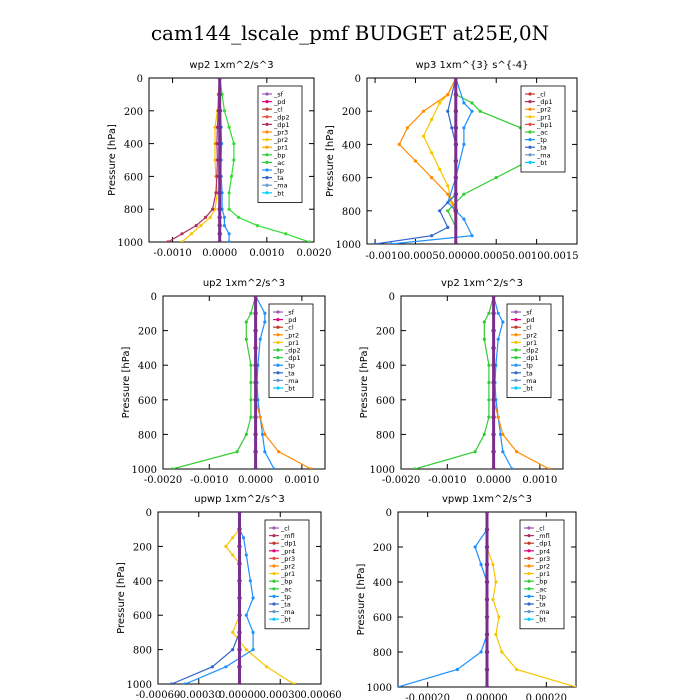 The height and width of the screenshot is (700, 700). Describe the element at coordinates (158, 695) in the screenshot. I see `x-tick-label: -0.00060` at that location.